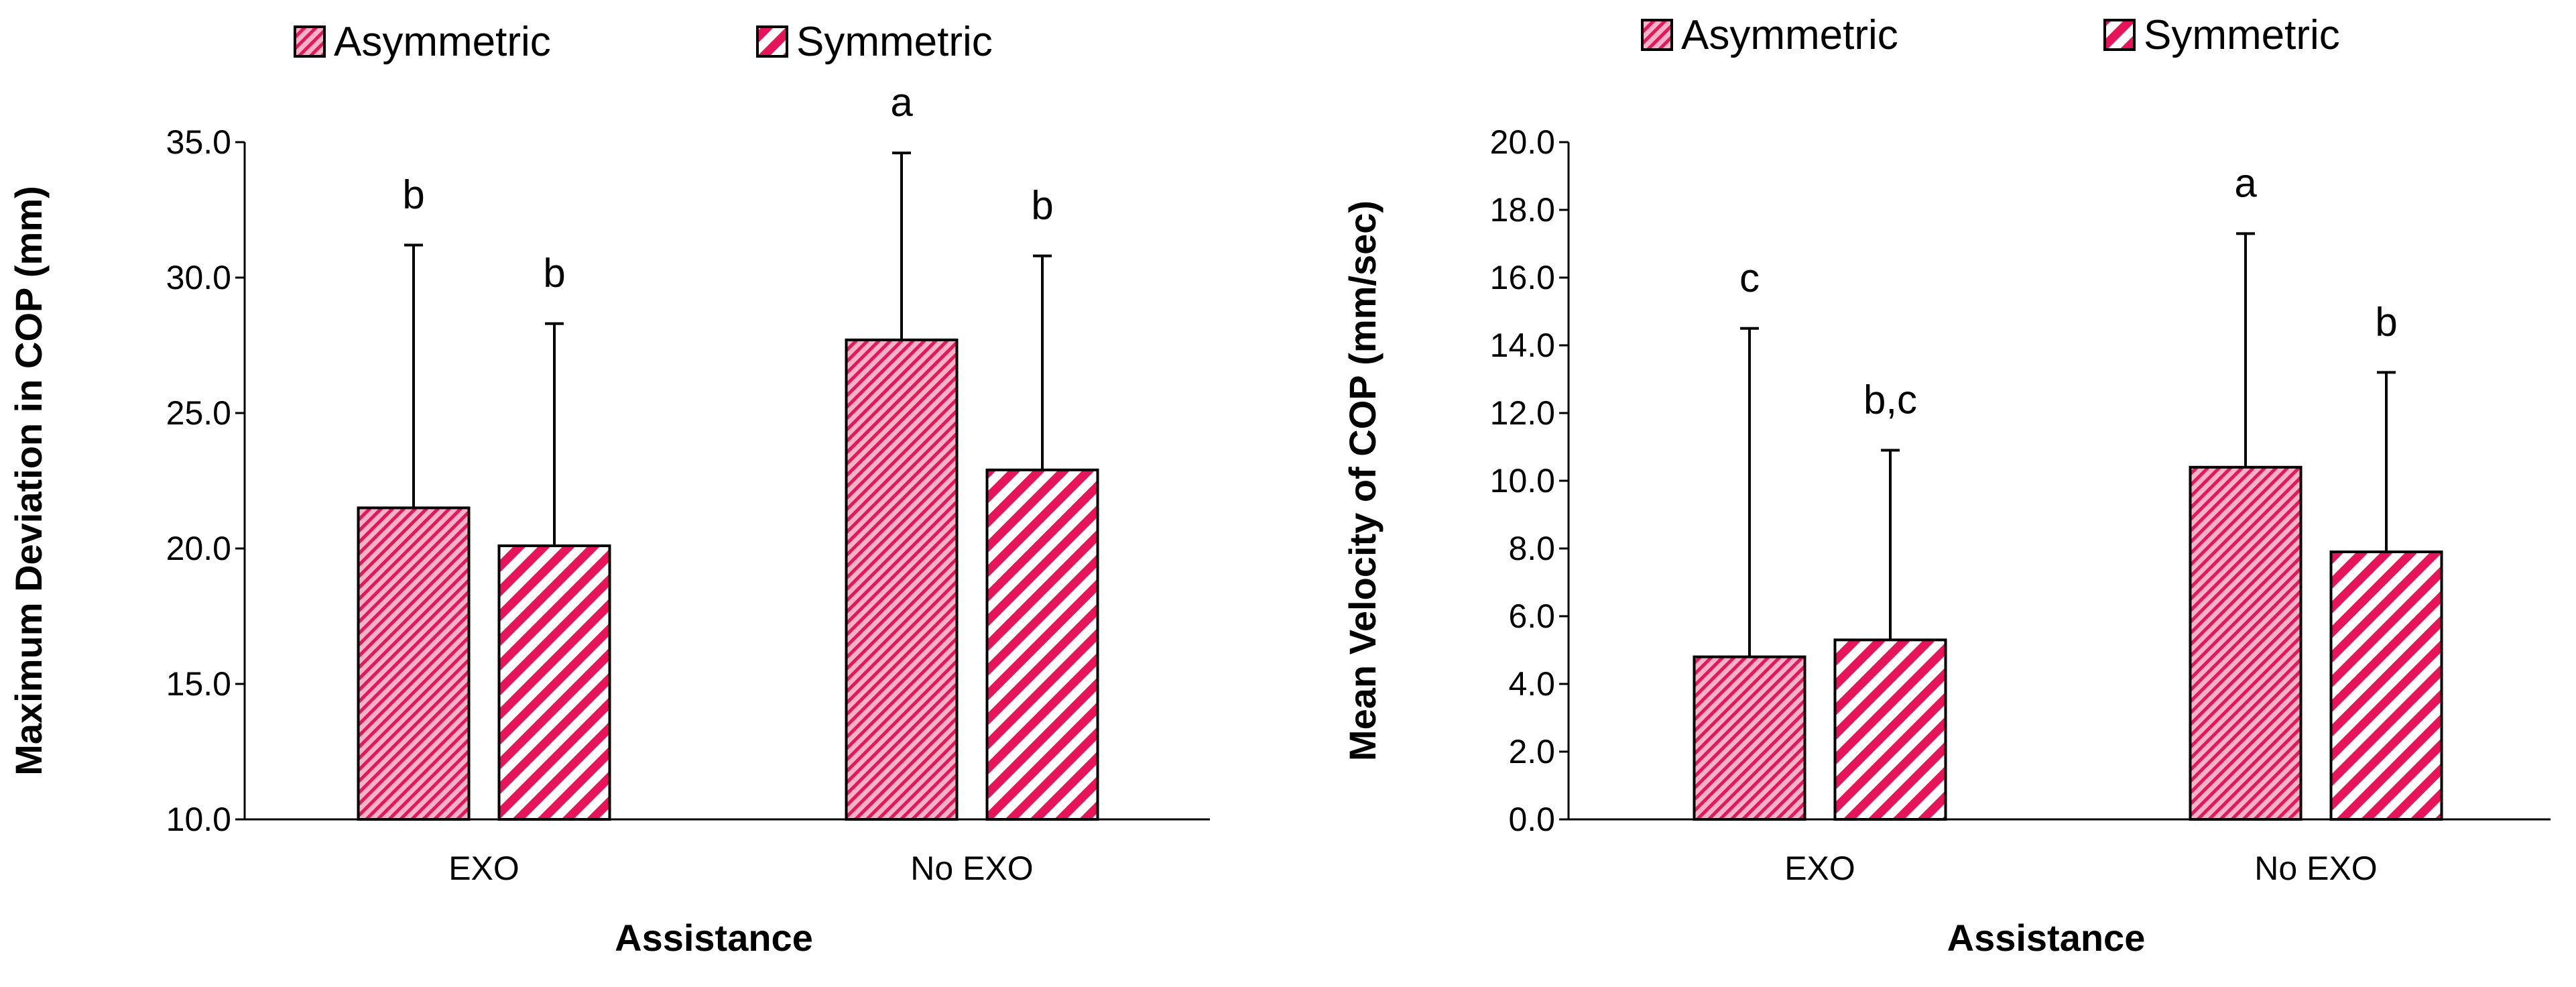  Describe the element at coordinates (1532, 819) in the screenshot. I see `y-tick-label: 0.0` at that location.